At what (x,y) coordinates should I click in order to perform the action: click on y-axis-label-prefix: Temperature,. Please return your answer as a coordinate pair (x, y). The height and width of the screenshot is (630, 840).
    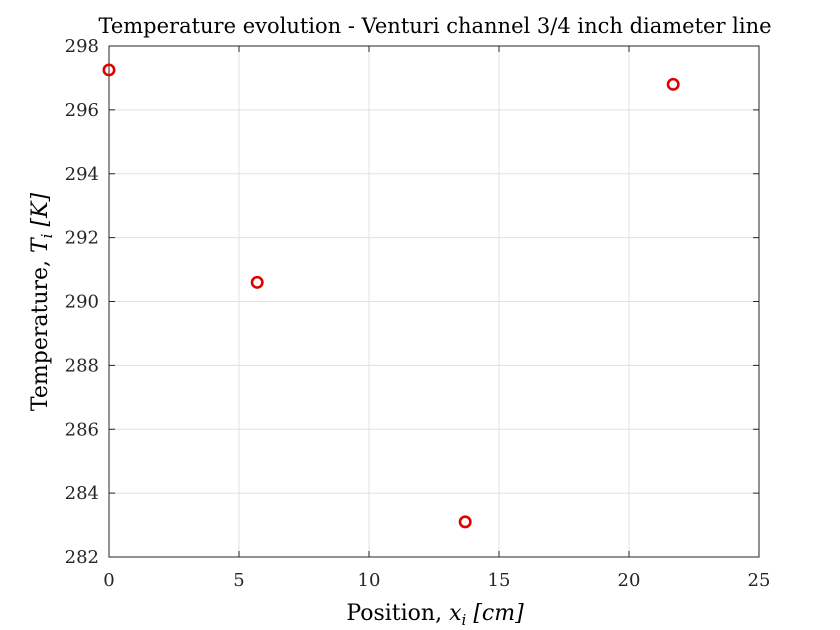
    Looking at the image, I should click on (40, 332).